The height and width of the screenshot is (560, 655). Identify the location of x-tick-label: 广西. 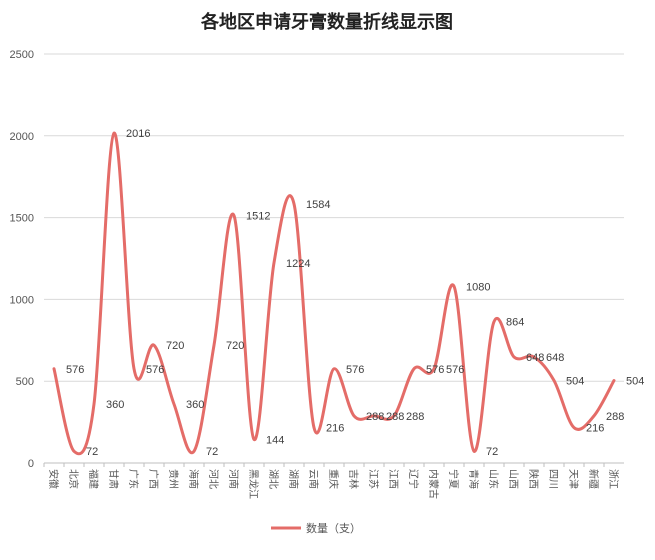
(153, 479).